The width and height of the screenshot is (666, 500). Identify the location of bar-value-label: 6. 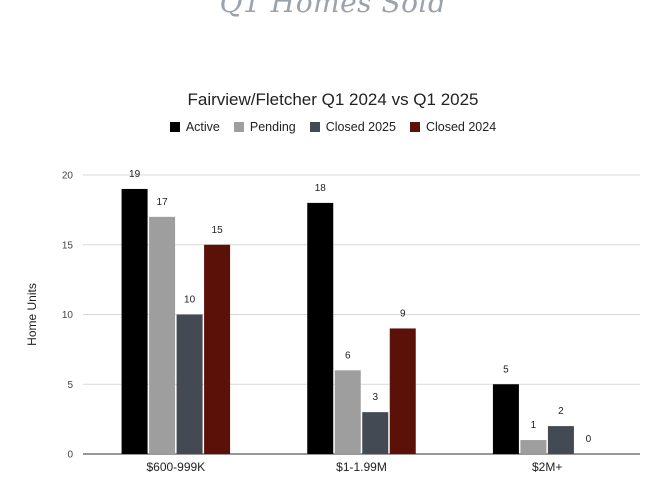
(348, 355).